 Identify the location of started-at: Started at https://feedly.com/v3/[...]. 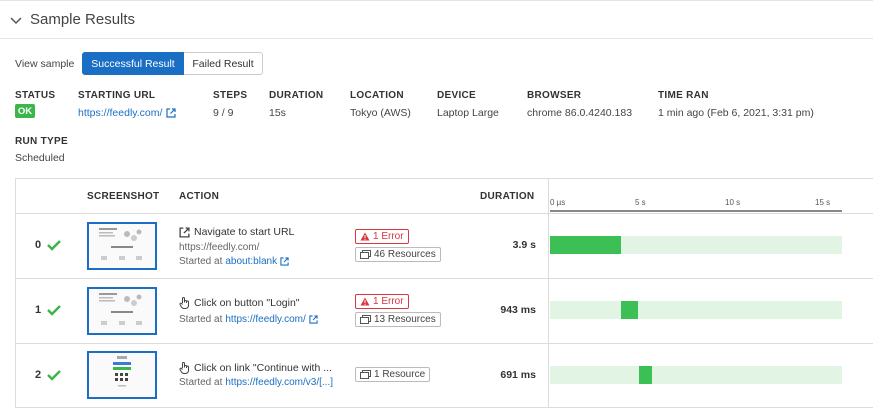
(256, 382).